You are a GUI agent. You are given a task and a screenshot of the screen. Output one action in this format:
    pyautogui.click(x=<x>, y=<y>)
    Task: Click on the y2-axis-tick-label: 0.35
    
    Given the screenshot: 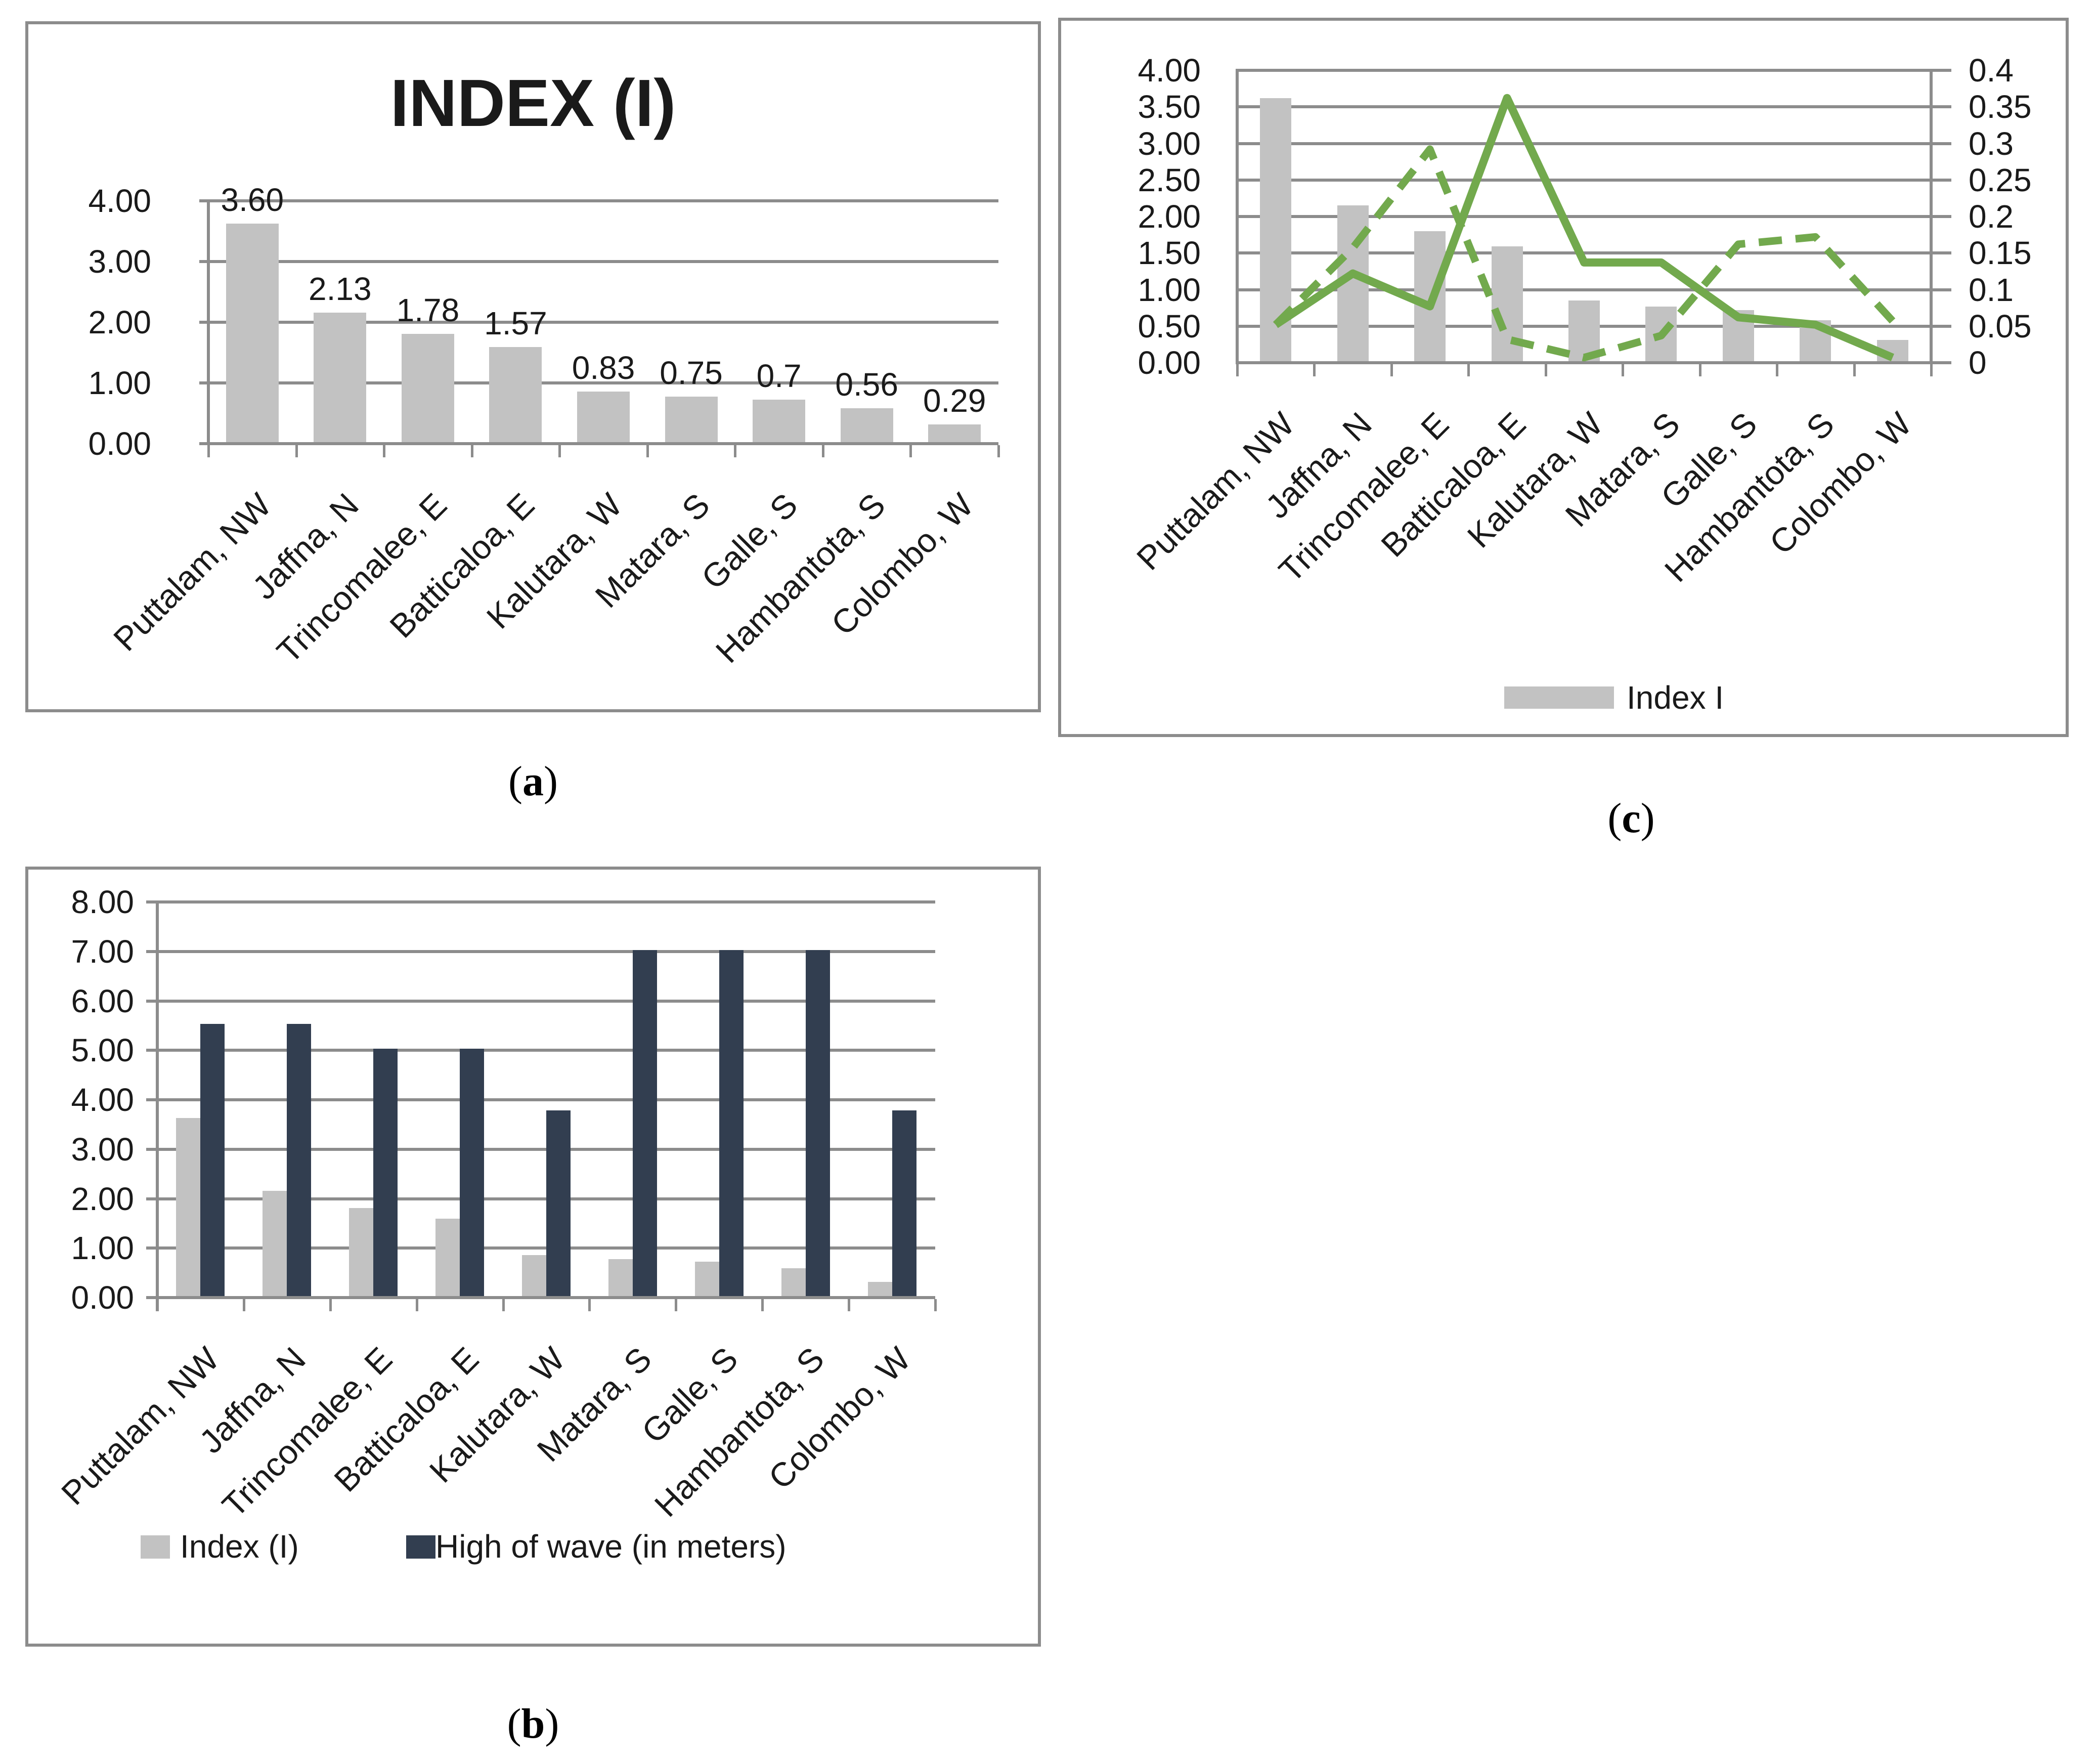 What is the action you would take?
    pyautogui.click(x=2000, y=107)
    